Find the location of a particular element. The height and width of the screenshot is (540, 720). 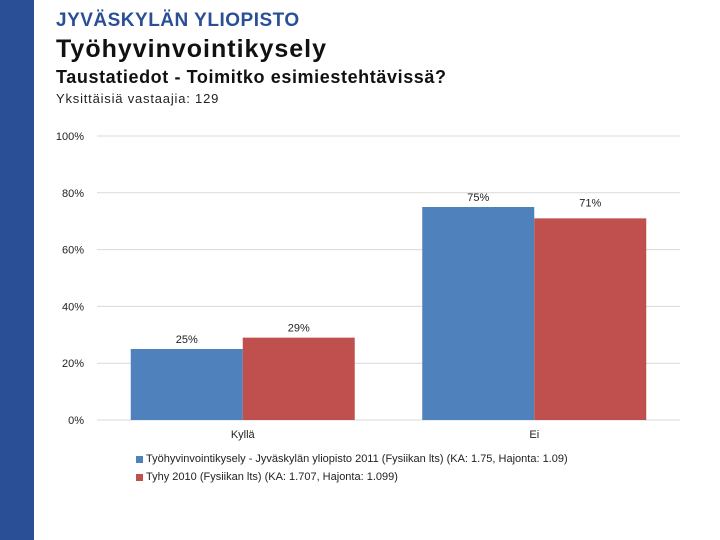

y-tick-label: 0% is located at coordinates (76, 421).